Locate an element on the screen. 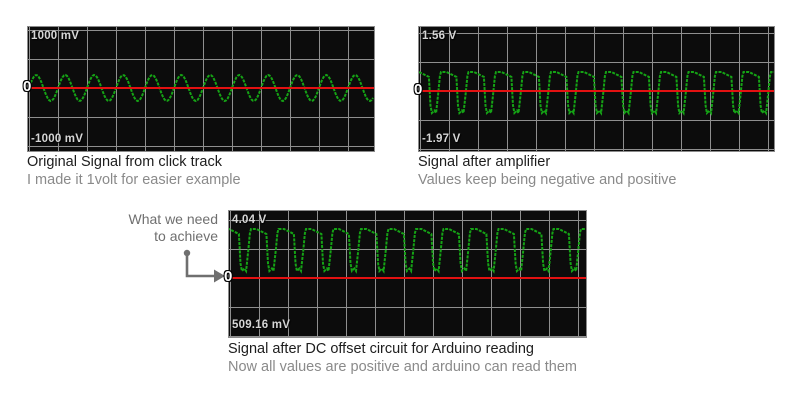  oscilloscope-after-amplifier: 1.56 V -1.97 V 0 is located at coordinates (594, 89).